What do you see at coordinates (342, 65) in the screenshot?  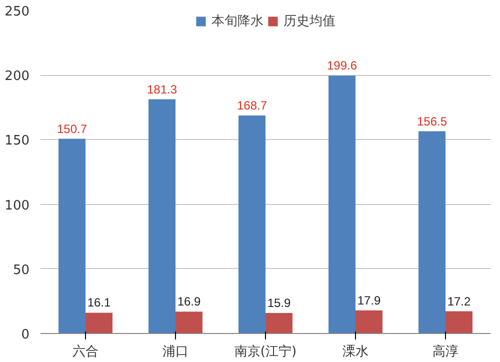 I see `data-label: 199.6` at bounding box center [342, 65].